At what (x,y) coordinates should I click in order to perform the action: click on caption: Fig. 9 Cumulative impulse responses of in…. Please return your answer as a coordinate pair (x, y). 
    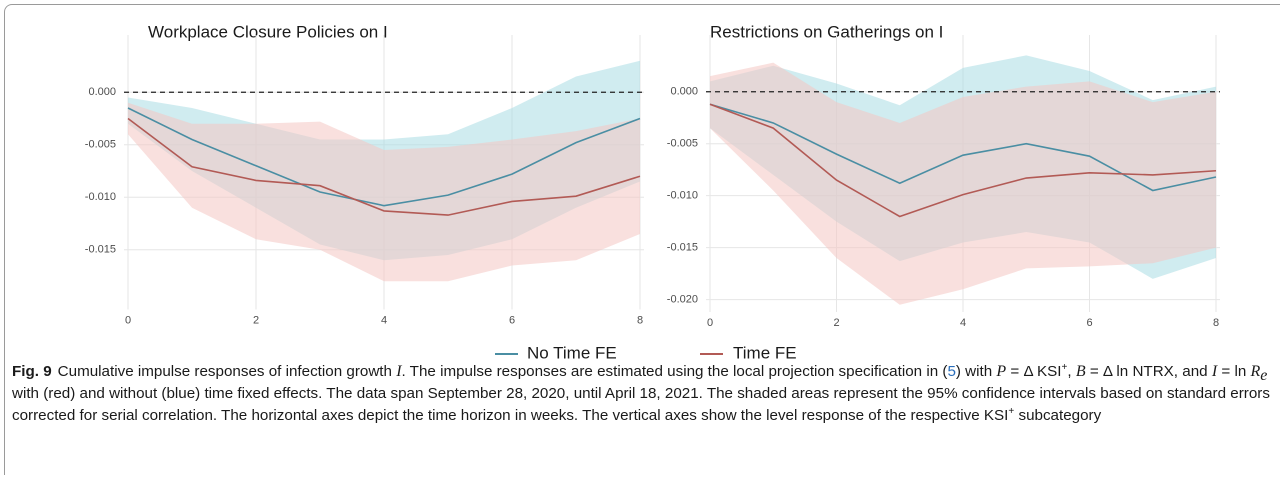
    Looking at the image, I should click on (643, 394).